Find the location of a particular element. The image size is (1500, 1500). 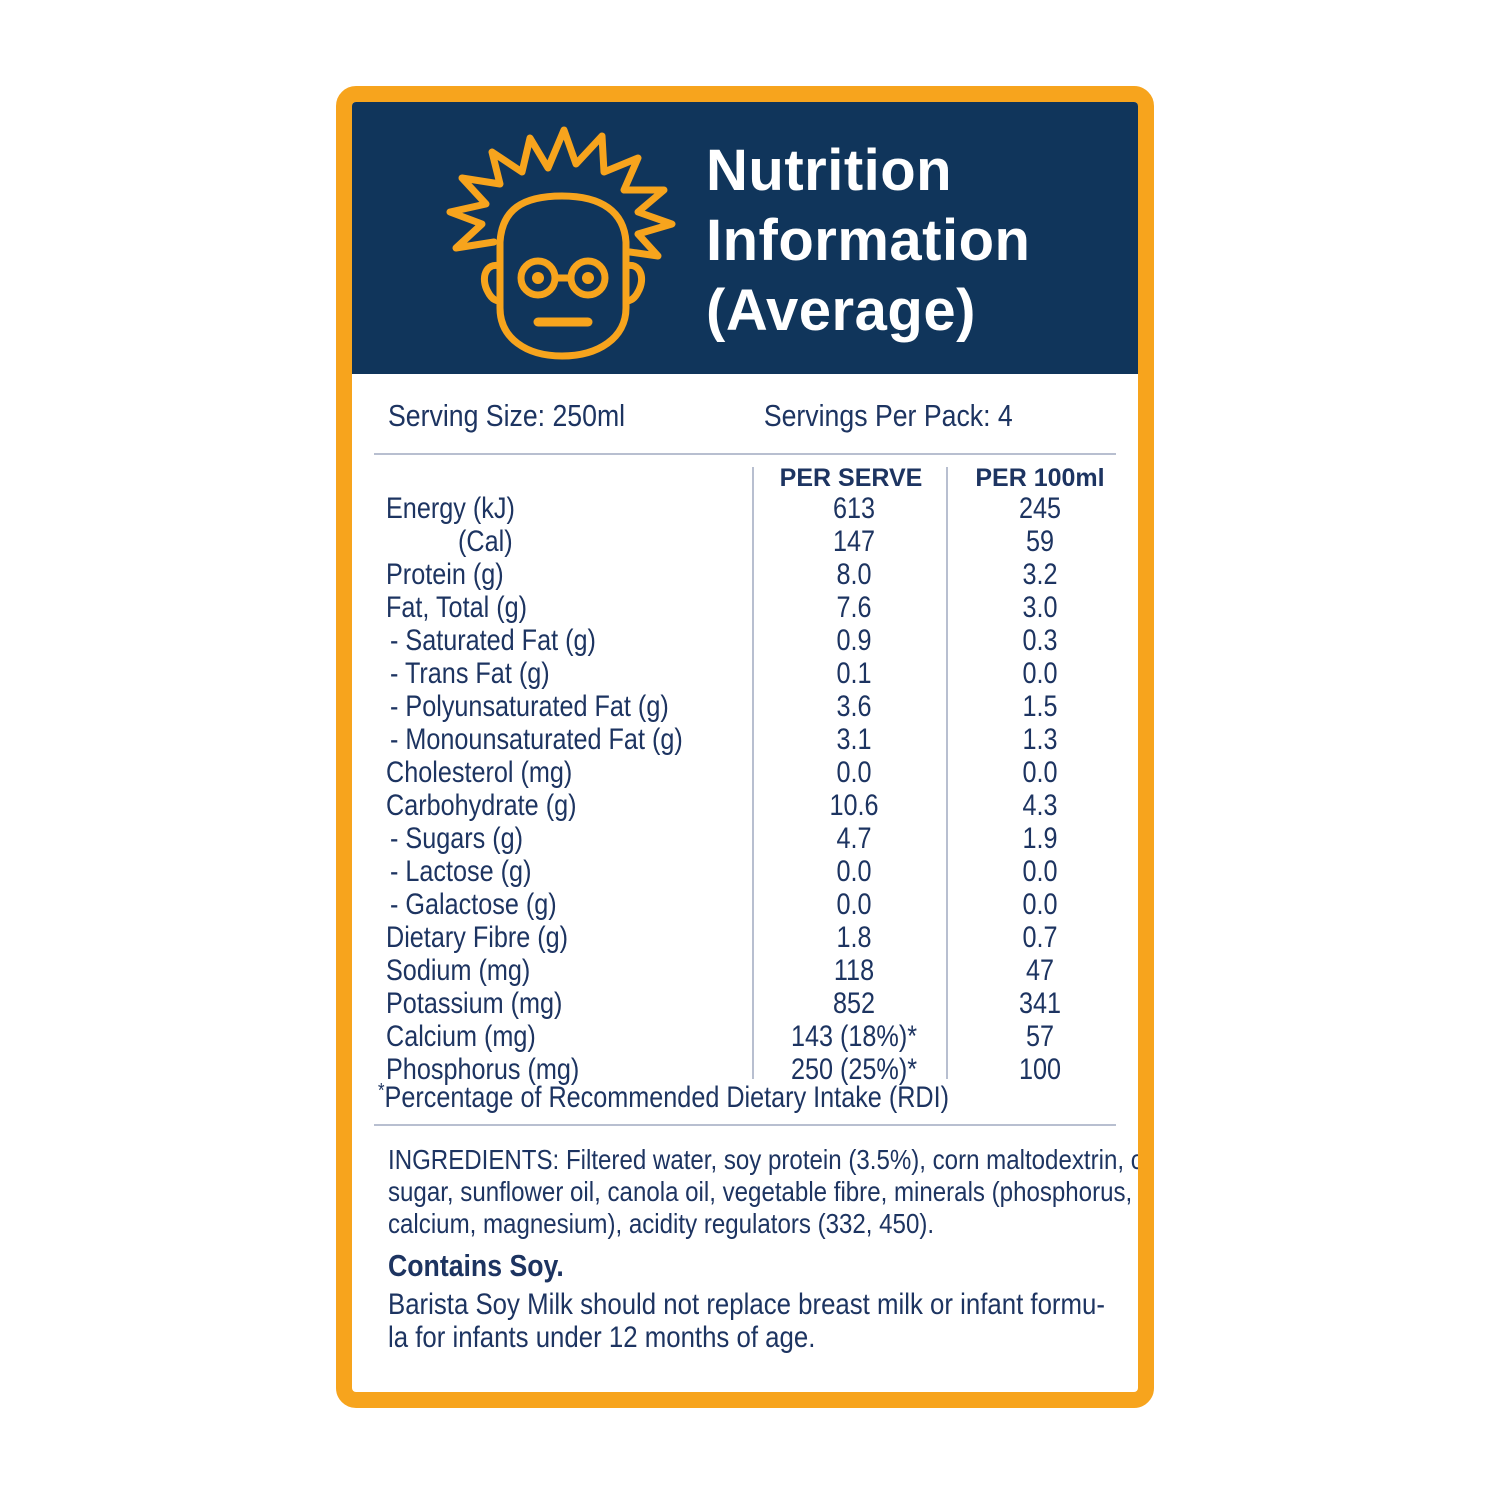

per-serve-value: 0.1 is located at coordinates (854, 673).